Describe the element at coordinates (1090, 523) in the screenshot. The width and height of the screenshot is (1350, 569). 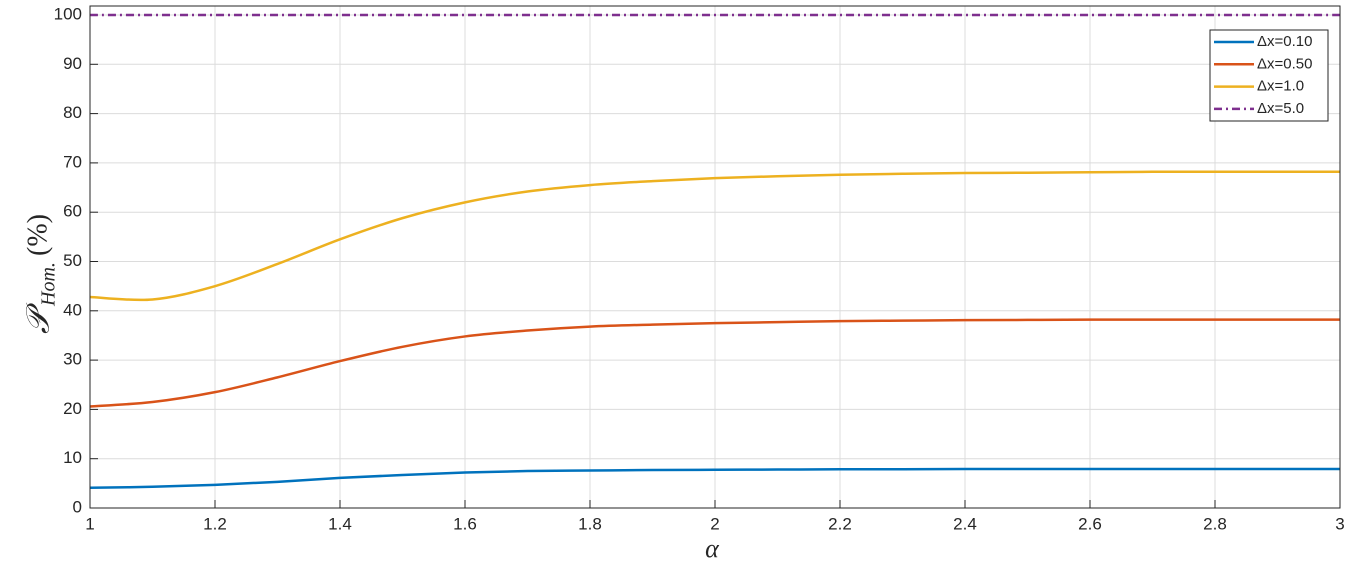
I see `x-tick-label: 2.6` at that location.